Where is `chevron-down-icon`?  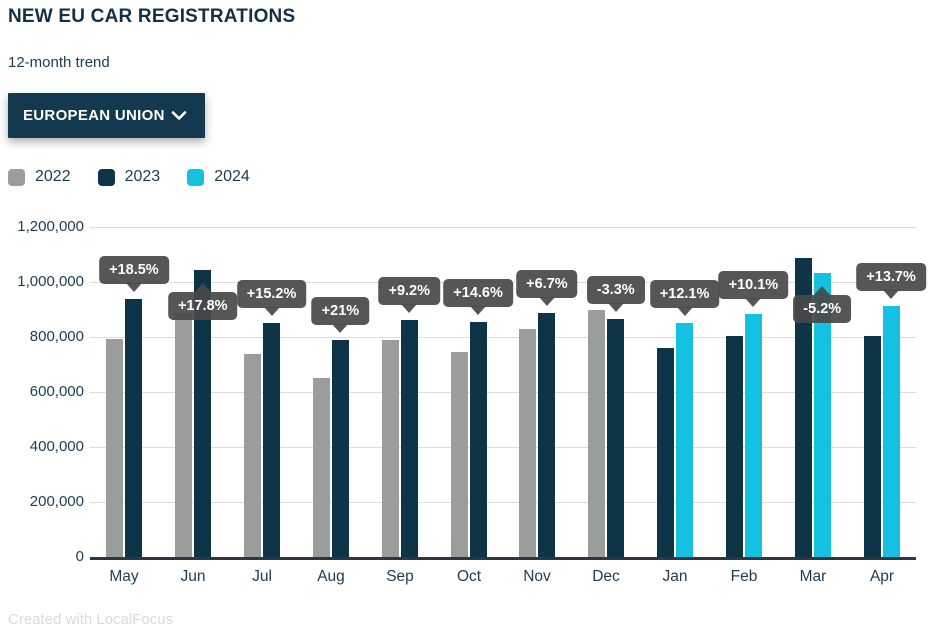
chevron-down-icon is located at coordinates (179, 115).